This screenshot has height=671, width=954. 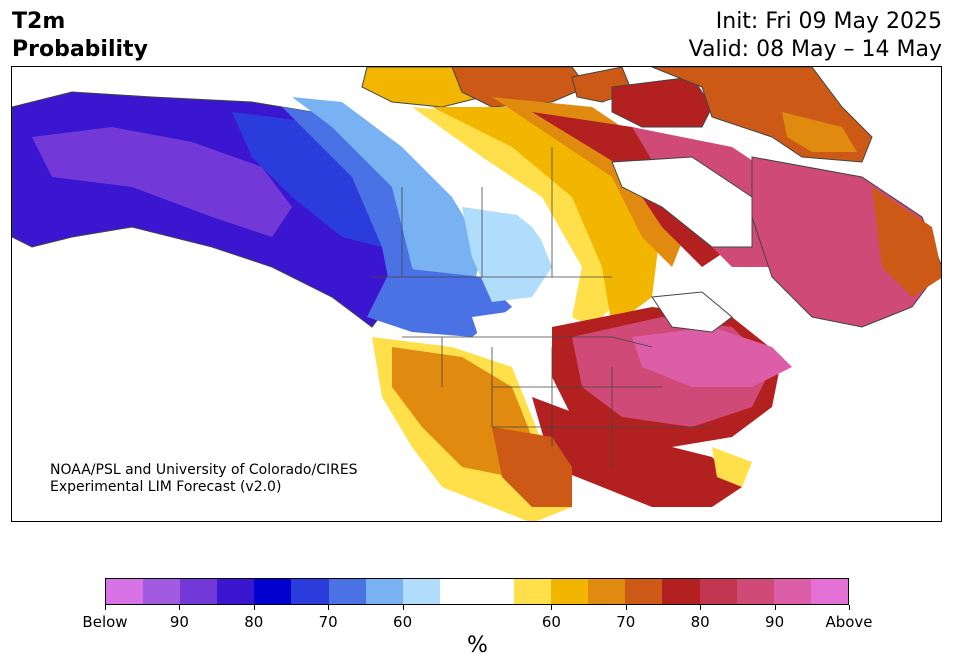 I want to click on title-variable: T2m, so click(x=39, y=21).